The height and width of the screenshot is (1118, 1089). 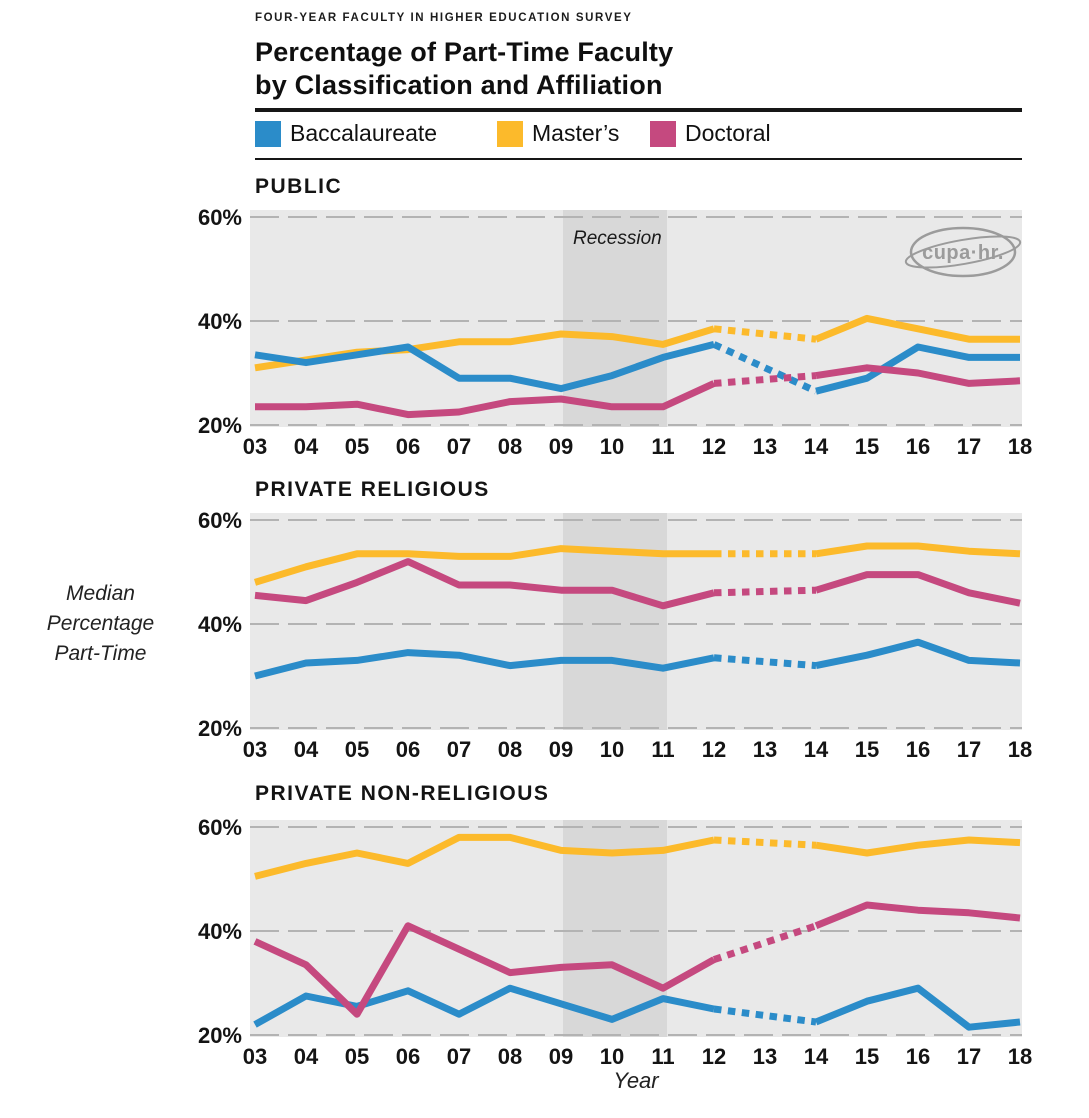 I want to click on y-axis-label: Median Percentage Part-Time, so click(x=100, y=624).